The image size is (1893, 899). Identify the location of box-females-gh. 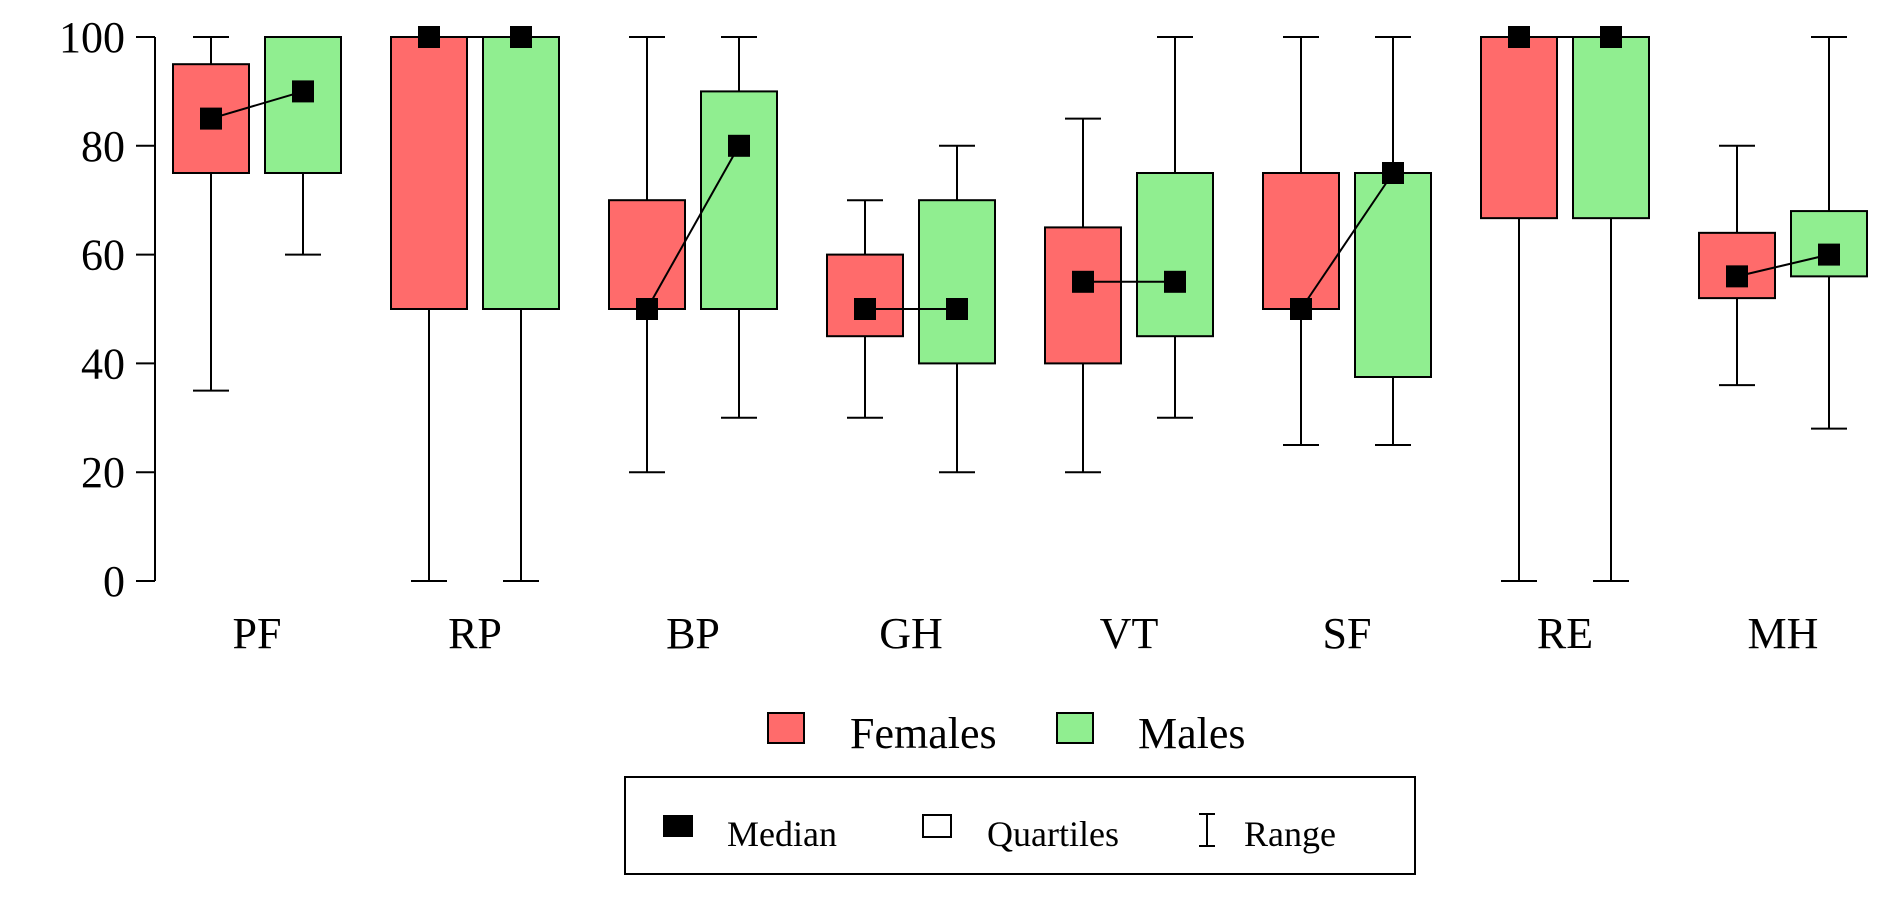
(865, 295).